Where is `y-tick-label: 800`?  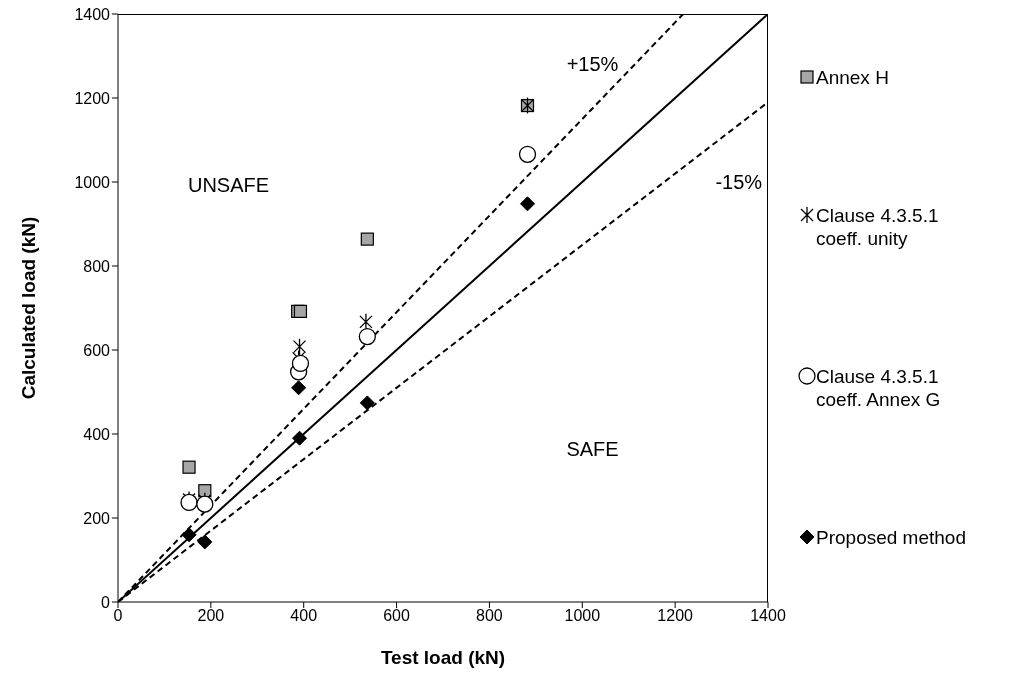 y-tick-label: 800 is located at coordinates (97, 266).